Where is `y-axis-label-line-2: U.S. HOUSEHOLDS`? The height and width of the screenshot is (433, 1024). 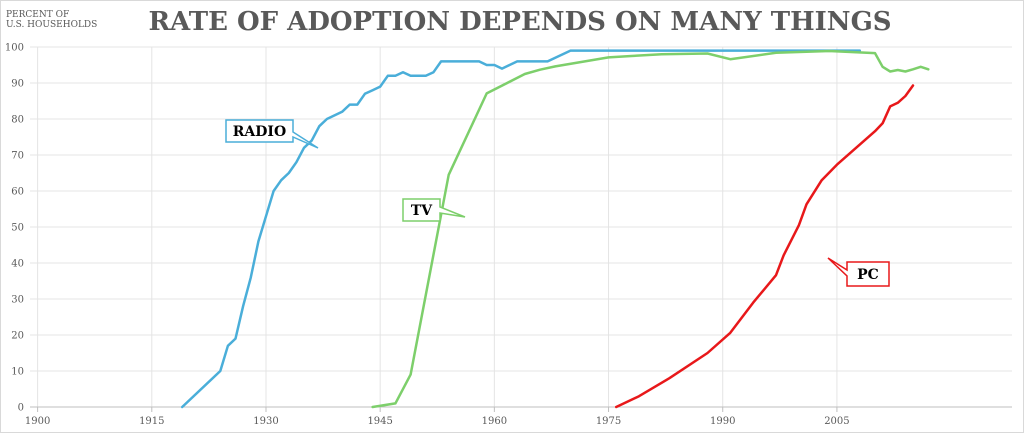 y-axis-label-line-2: U.S. HOUSEHOLDS is located at coordinates (51, 25).